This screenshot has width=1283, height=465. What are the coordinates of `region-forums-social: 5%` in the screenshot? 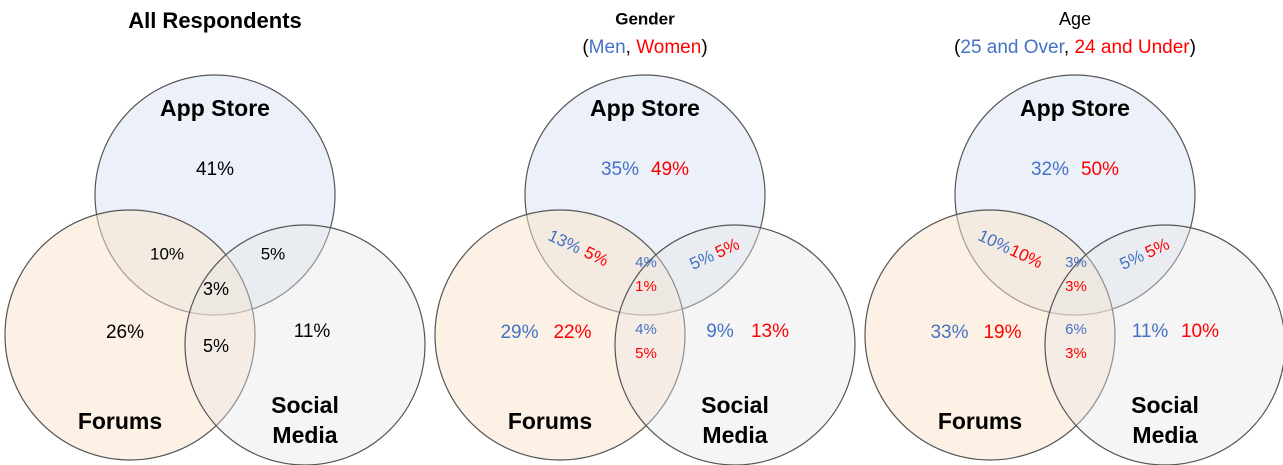 It's located at (216, 346).